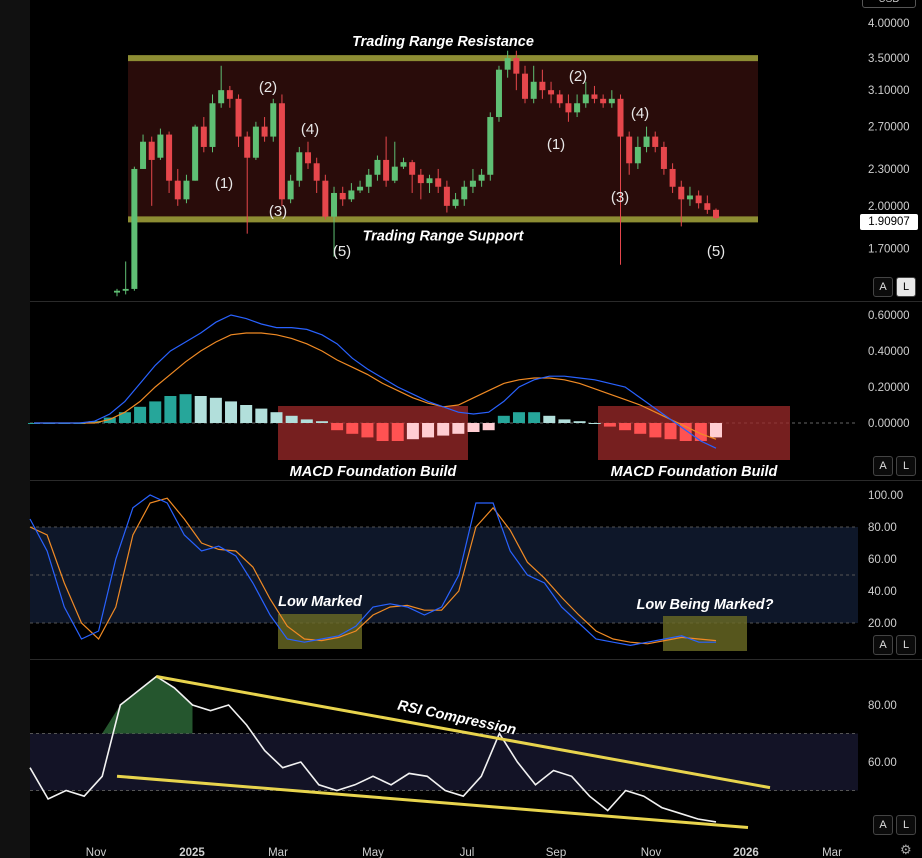 The height and width of the screenshot is (858, 922). What do you see at coordinates (889, 4) in the screenshot?
I see `currency-label: USD` at bounding box center [889, 4].